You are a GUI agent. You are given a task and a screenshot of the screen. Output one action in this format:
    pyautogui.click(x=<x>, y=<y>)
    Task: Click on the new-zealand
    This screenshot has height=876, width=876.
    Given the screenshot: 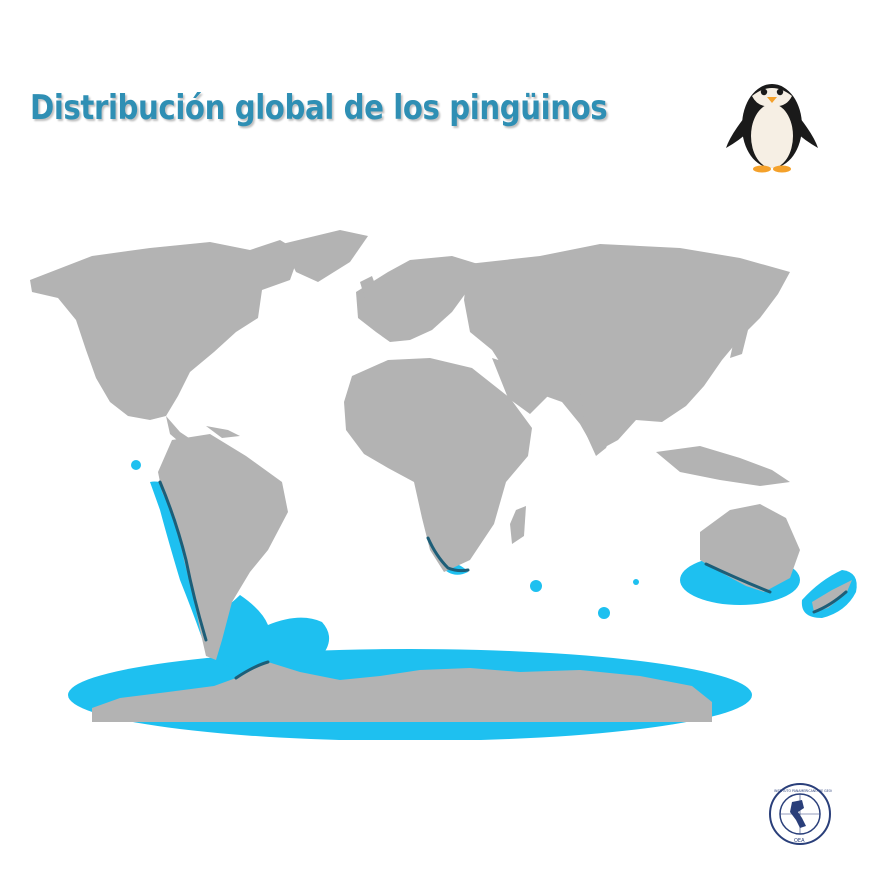 What is the action you would take?
    pyautogui.click(x=832, y=596)
    